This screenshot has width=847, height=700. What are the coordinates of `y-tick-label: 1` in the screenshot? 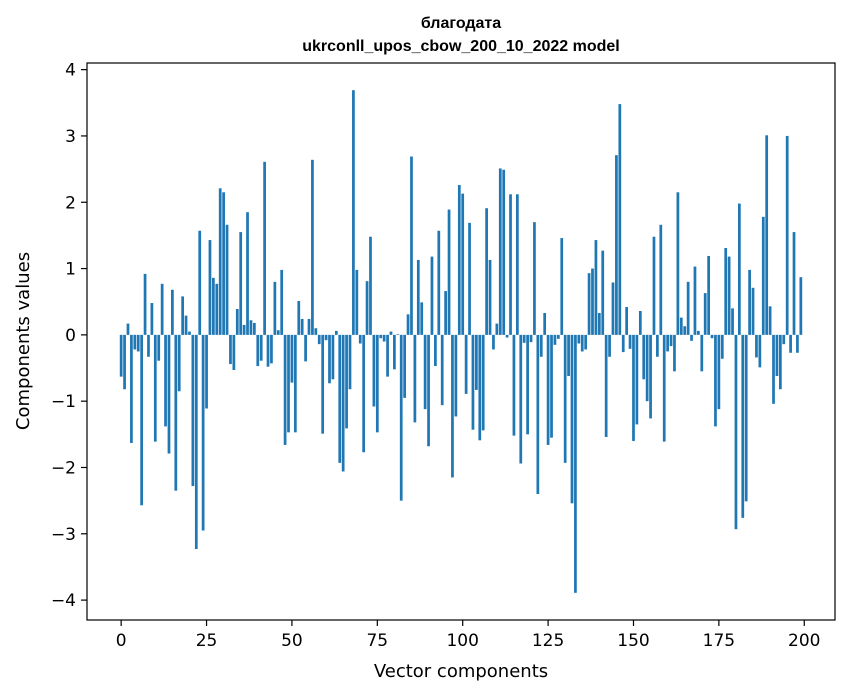 It's located at (70, 270).